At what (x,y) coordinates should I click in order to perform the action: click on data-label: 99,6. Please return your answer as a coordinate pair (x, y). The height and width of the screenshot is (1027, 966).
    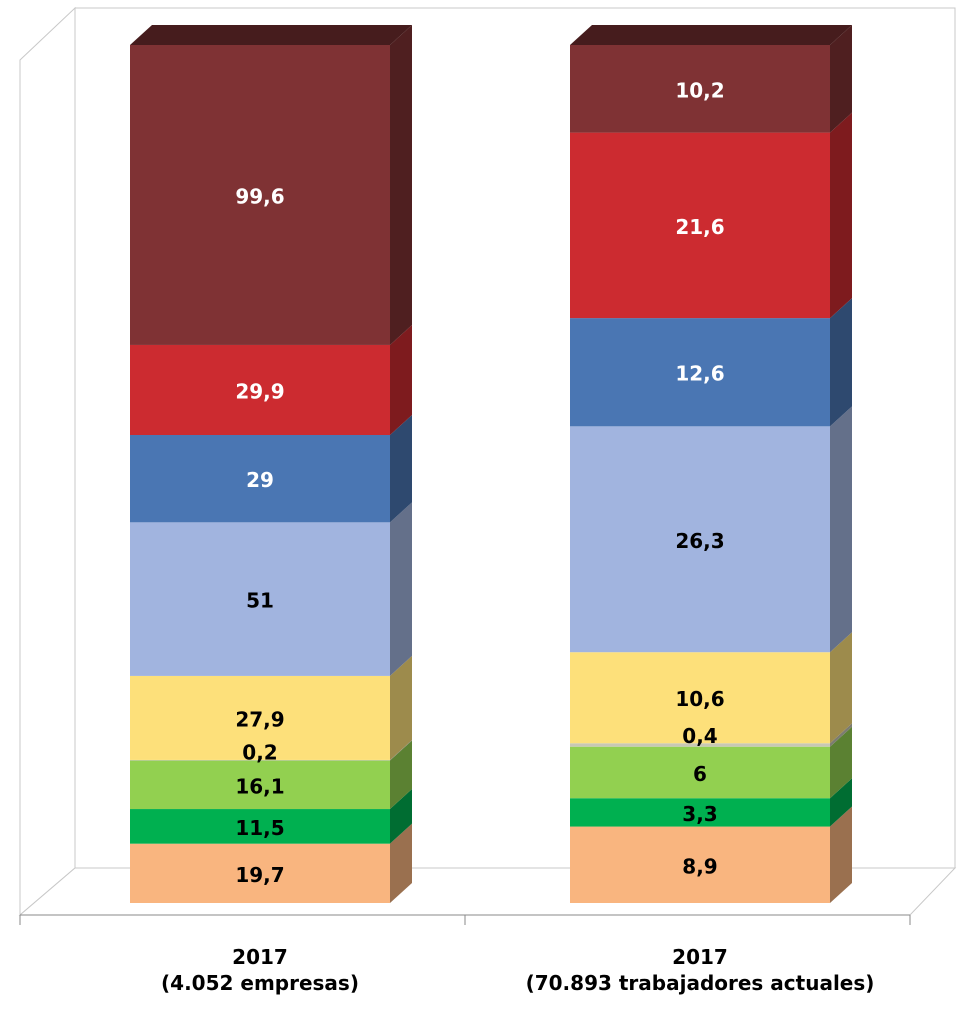
    Looking at the image, I should click on (259, 196).